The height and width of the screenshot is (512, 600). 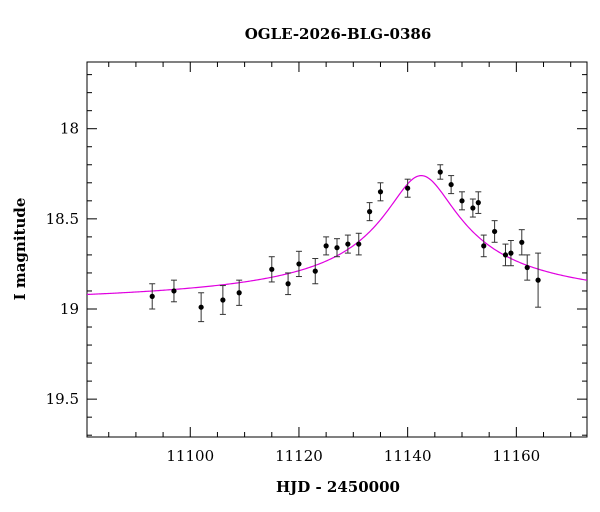 I want to click on x-tick-label: 11100, so click(x=190, y=456).